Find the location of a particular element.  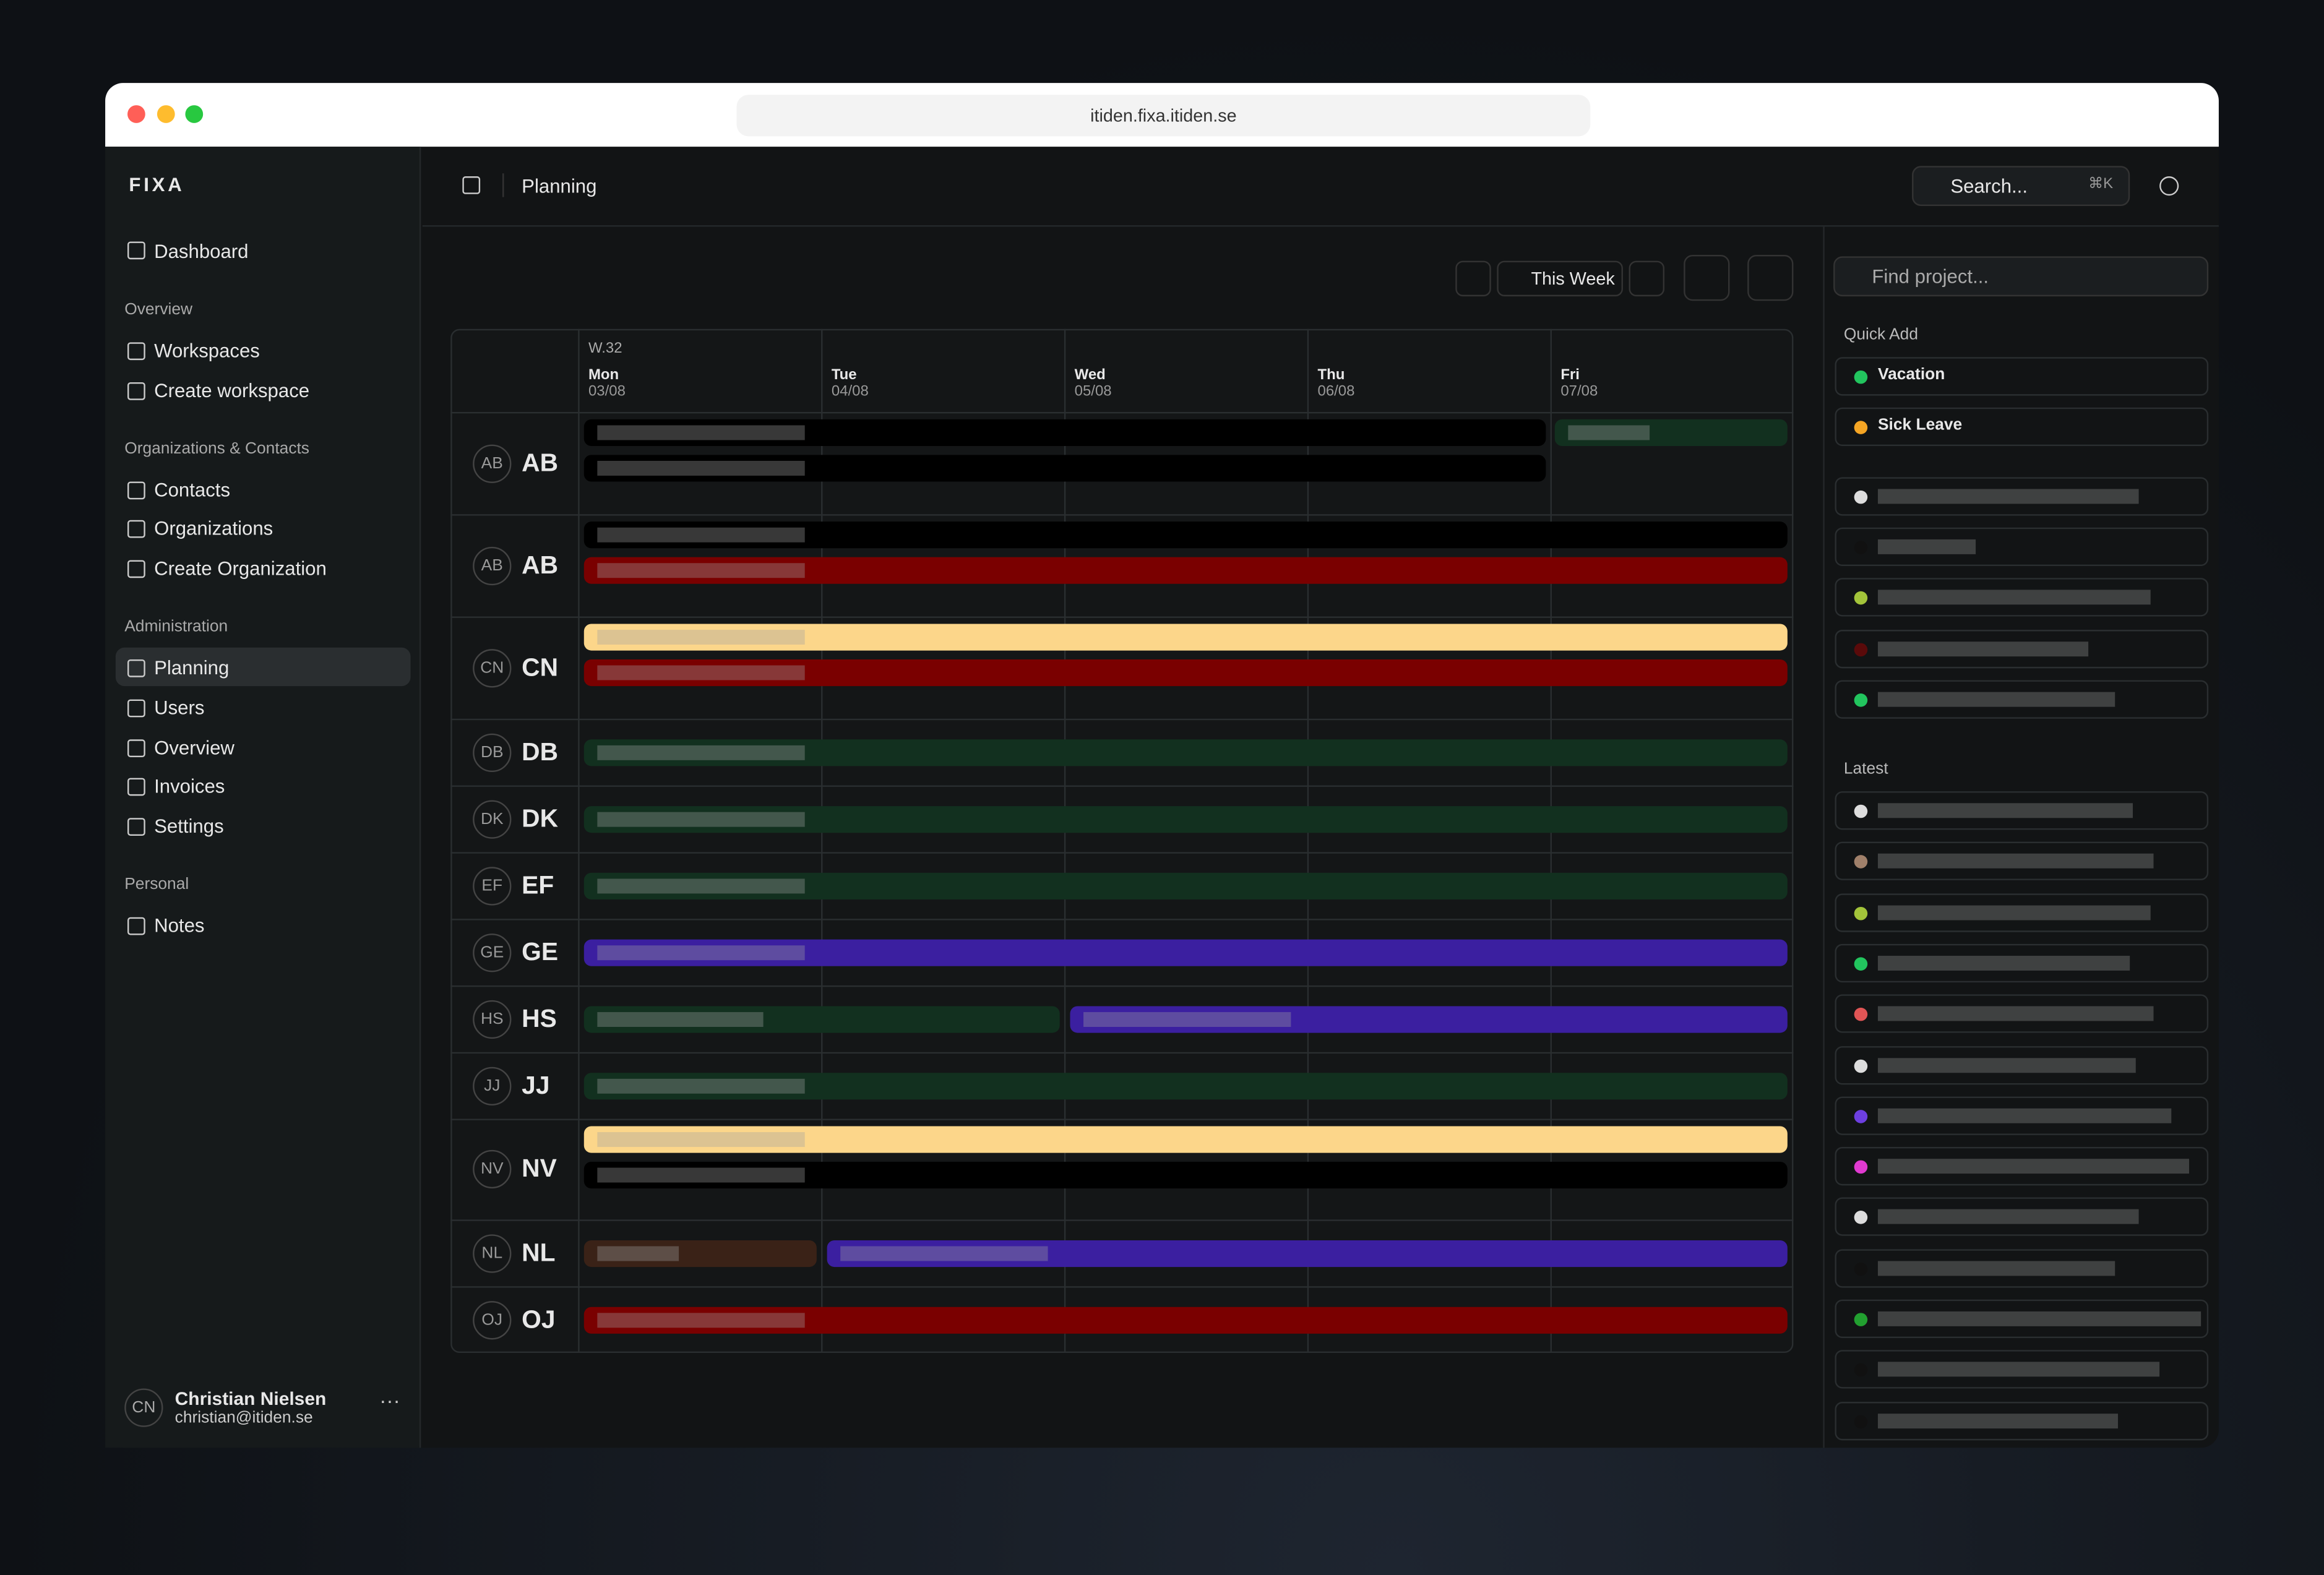

theme-toggle is located at coordinates (2169, 186).